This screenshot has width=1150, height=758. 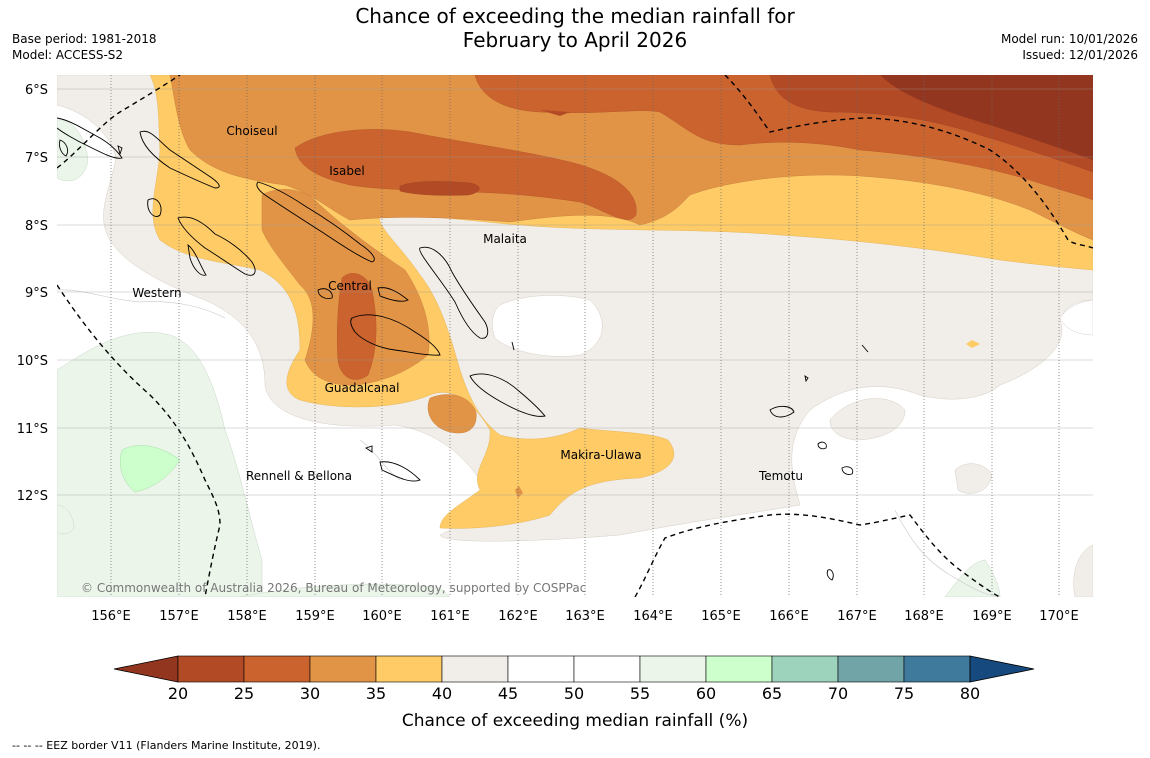 What do you see at coordinates (32, 361) in the screenshot?
I see `lat-tick-label: 10°S` at bounding box center [32, 361].